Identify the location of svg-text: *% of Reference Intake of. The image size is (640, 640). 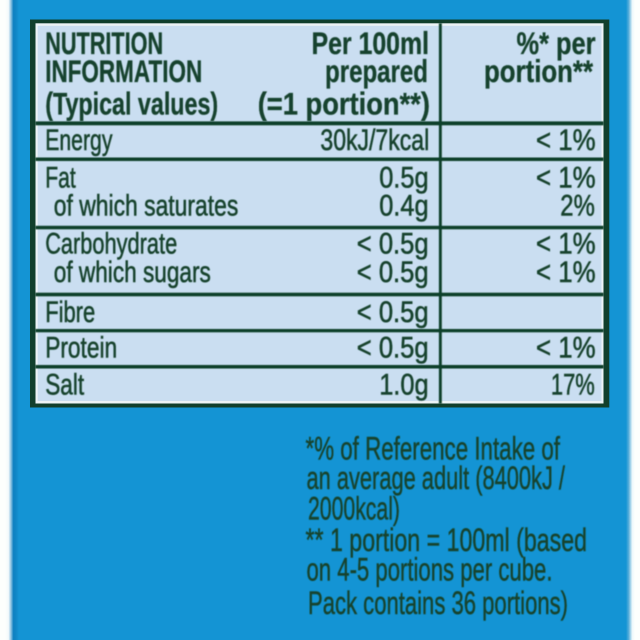
(433, 448).